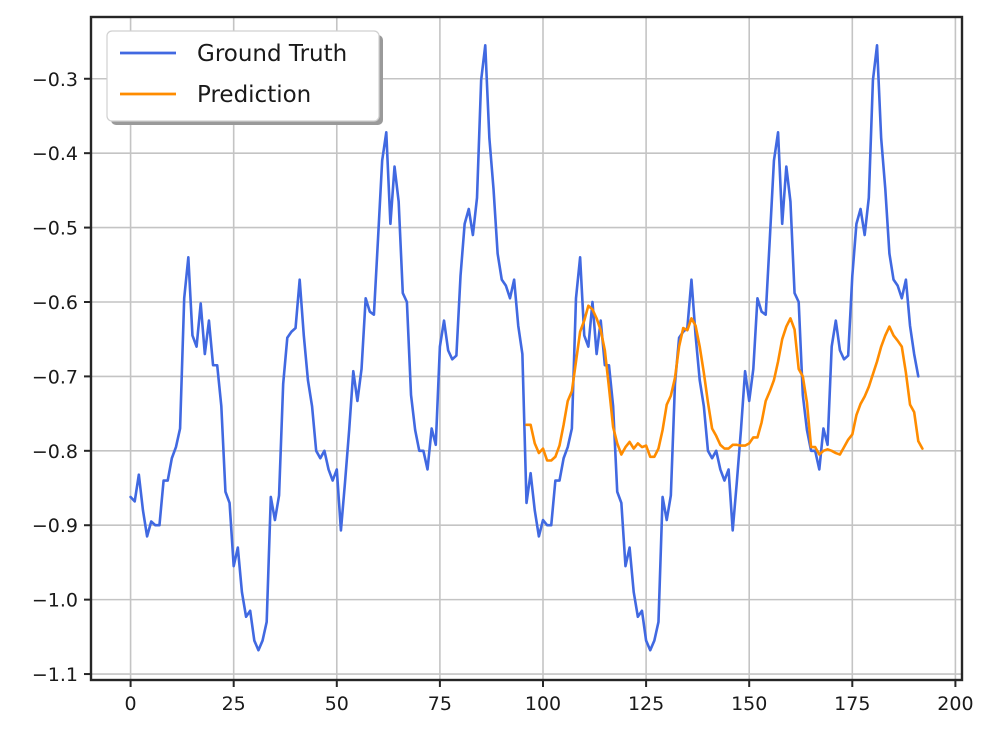 This screenshot has width=995, height=744. What do you see at coordinates (543, 704) in the screenshot?
I see `x-tick-label: 100` at bounding box center [543, 704].